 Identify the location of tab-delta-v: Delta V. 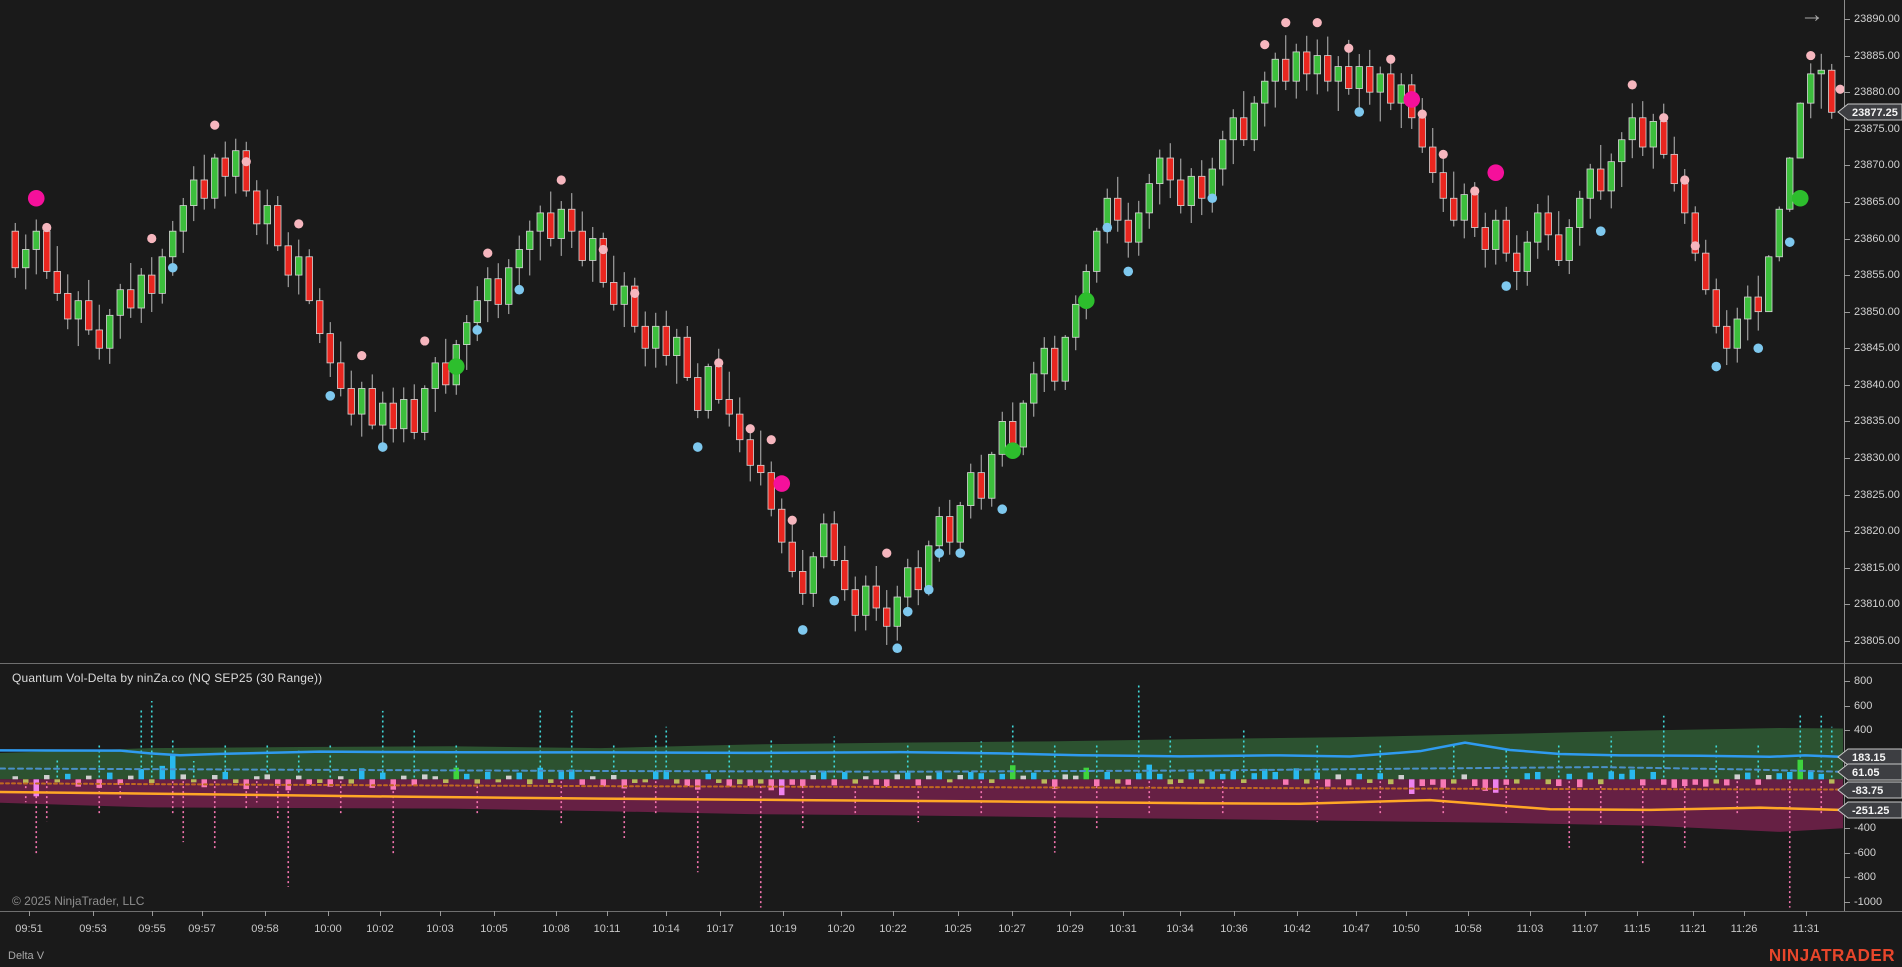
(26, 956).